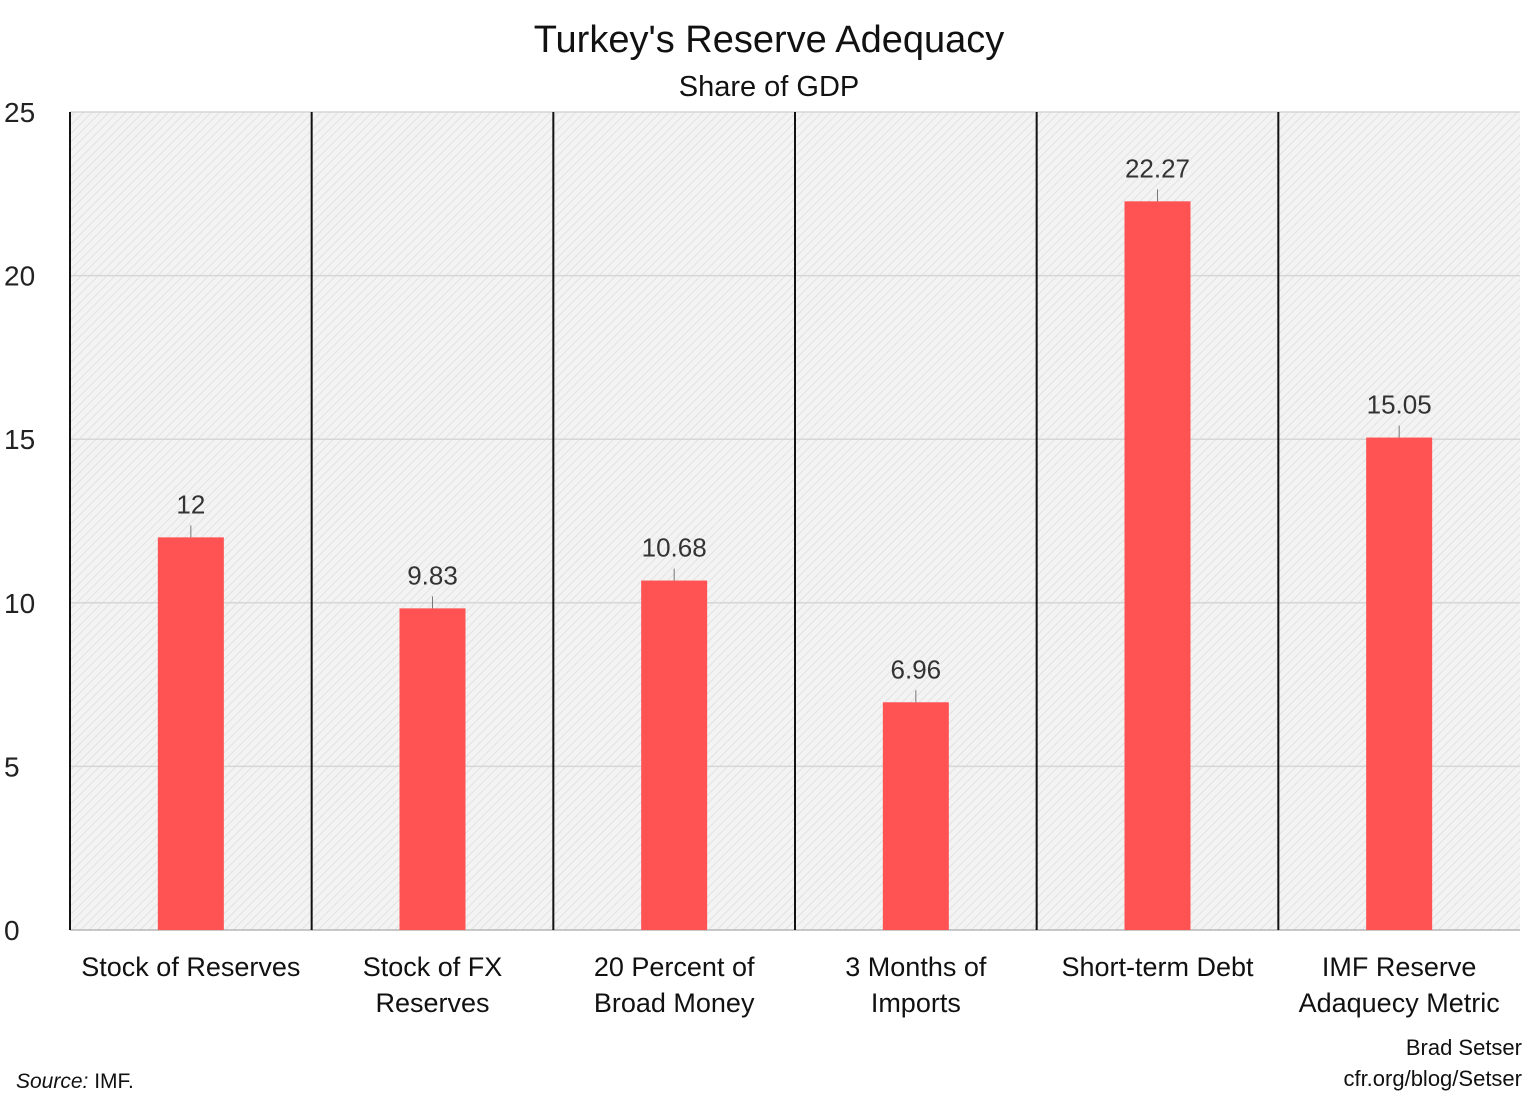 This screenshot has height=1103, width=1538. I want to click on y-tick-label: 10, so click(19, 603).